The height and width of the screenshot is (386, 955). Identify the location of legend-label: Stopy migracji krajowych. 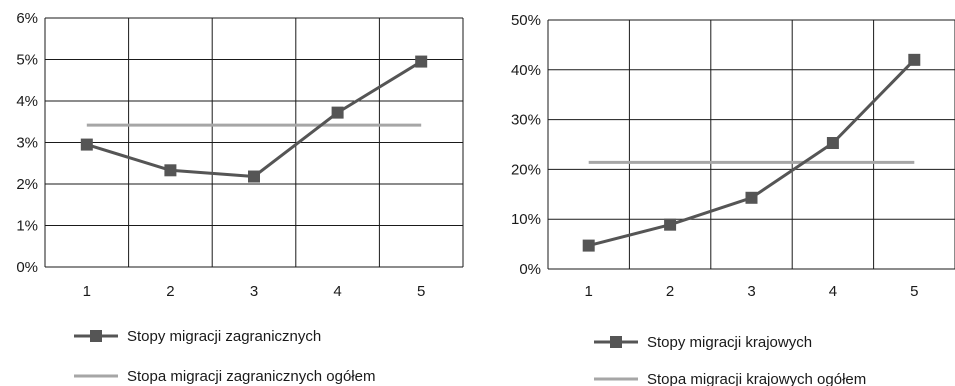
(729, 342).